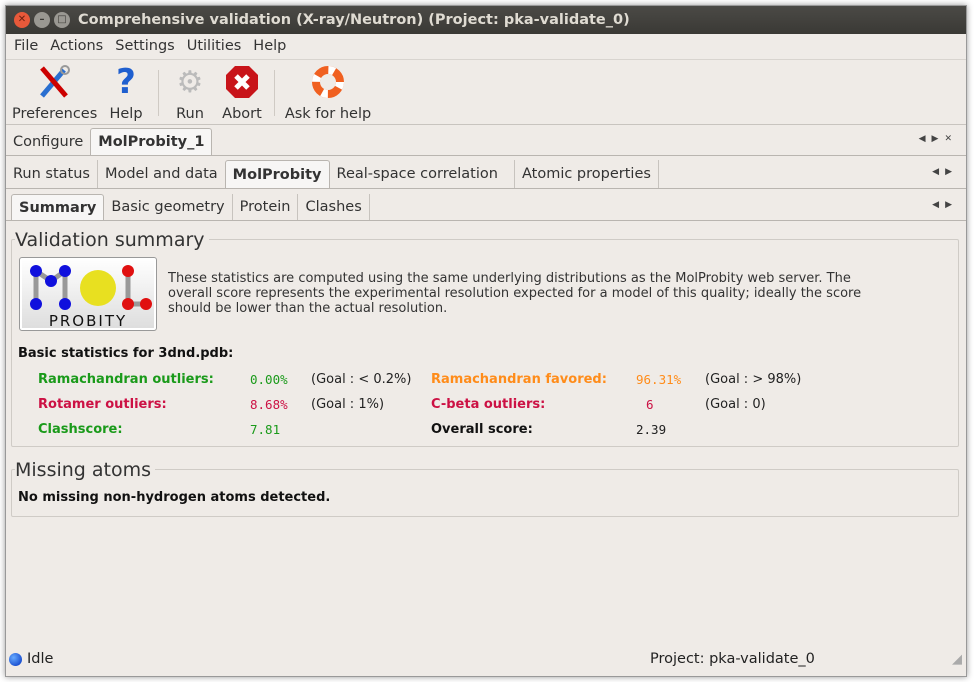 This screenshot has width=974, height=682. What do you see at coordinates (486, 660) in the screenshot?
I see `status-bar: Idle Project: pka-validate_0 ◢` at bounding box center [486, 660].